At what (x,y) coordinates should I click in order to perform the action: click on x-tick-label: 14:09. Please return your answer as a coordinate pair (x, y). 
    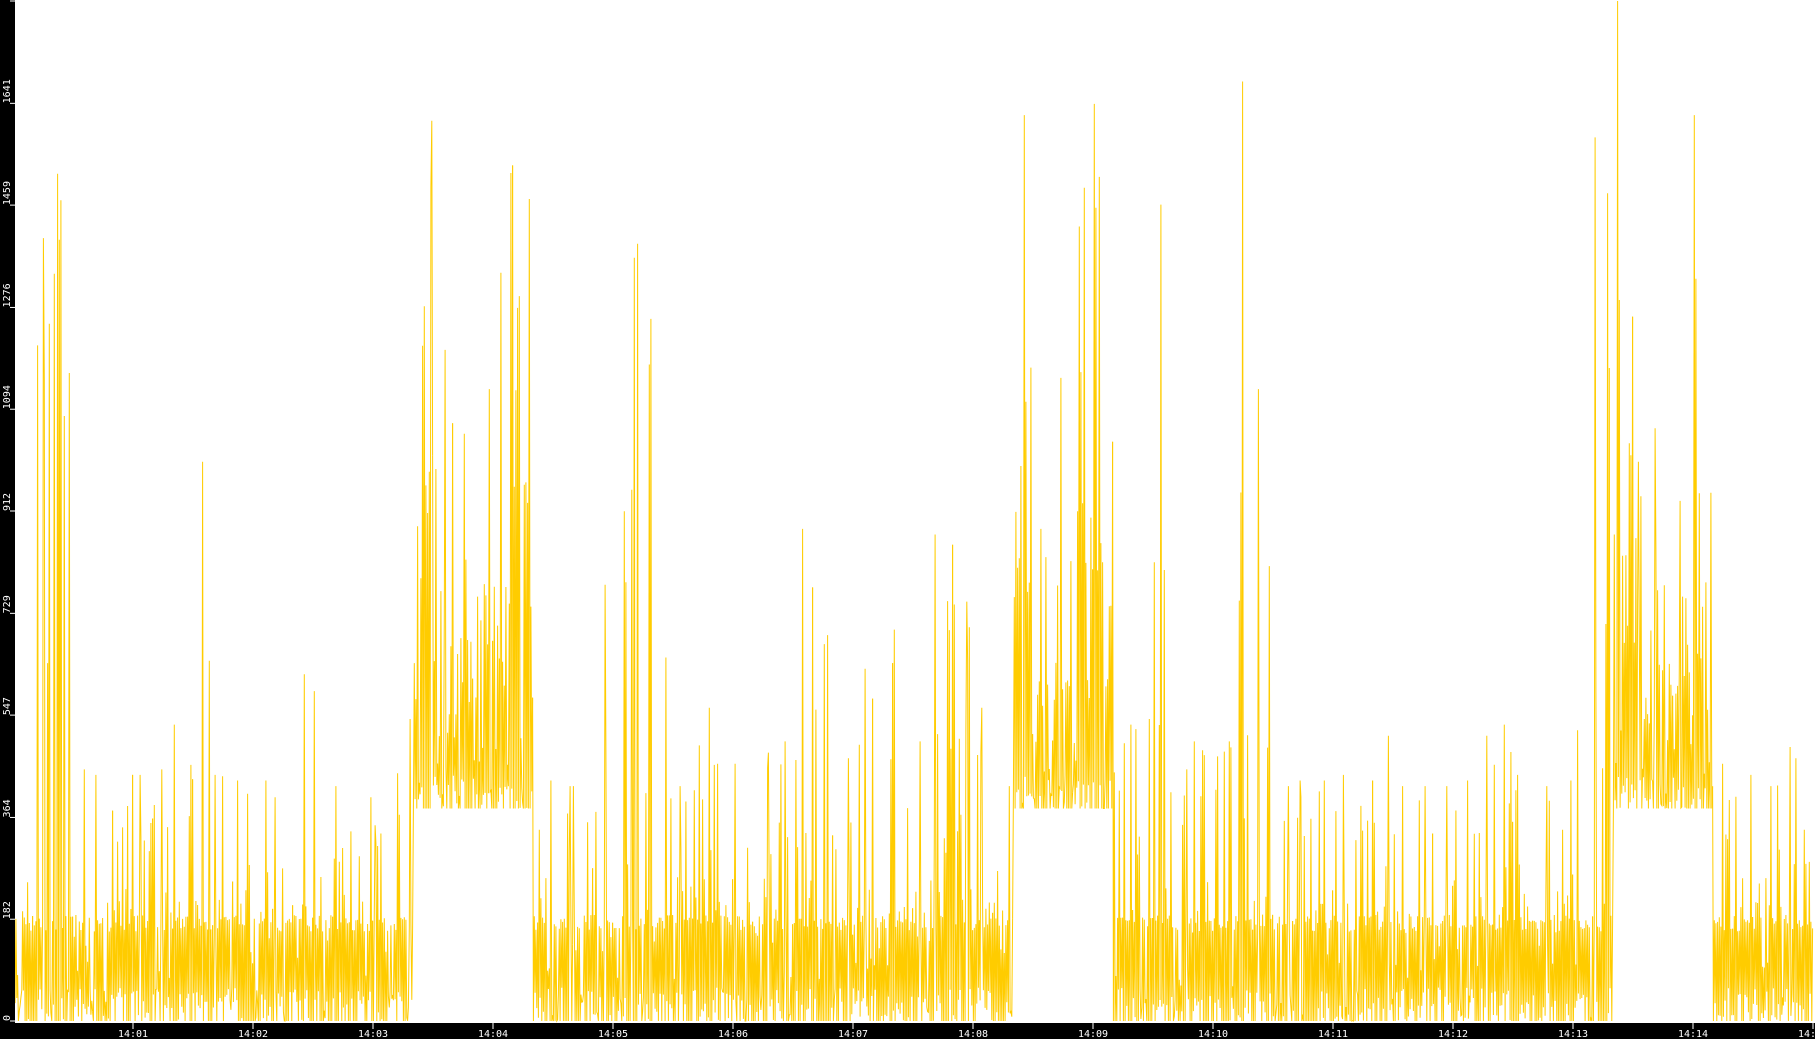
    Looking at the image, I should click on (1093, 1034).